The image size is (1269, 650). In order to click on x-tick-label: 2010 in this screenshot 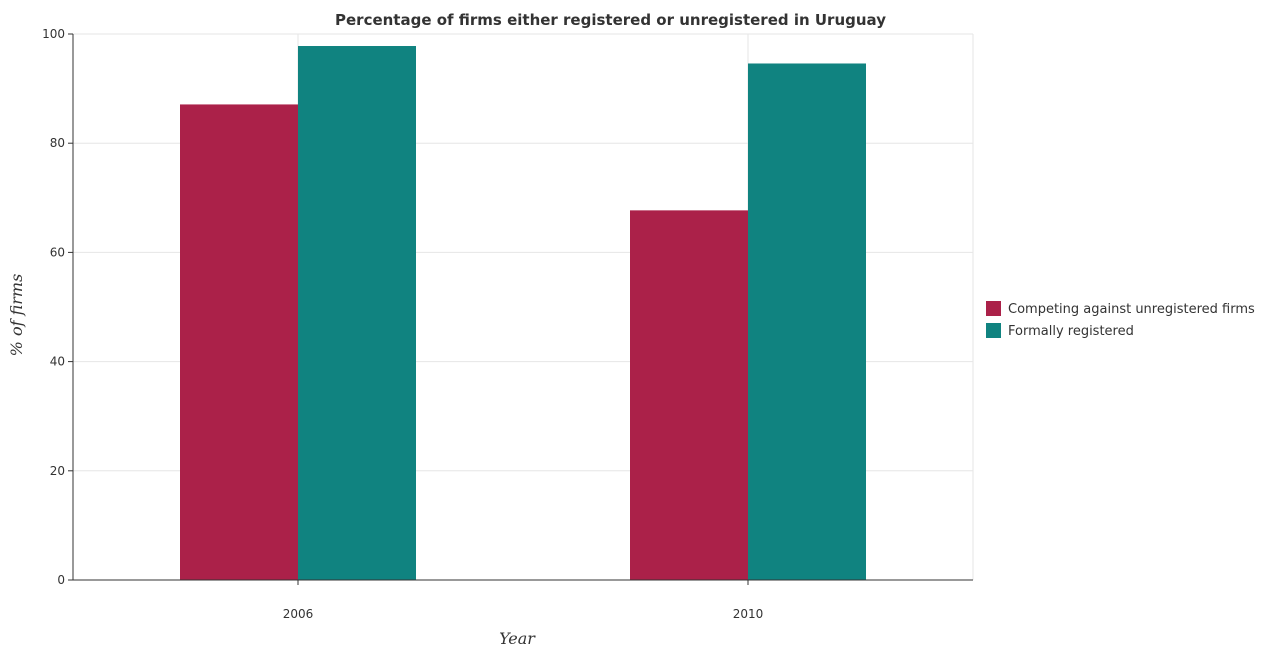, I will do `click(748, 614)`.